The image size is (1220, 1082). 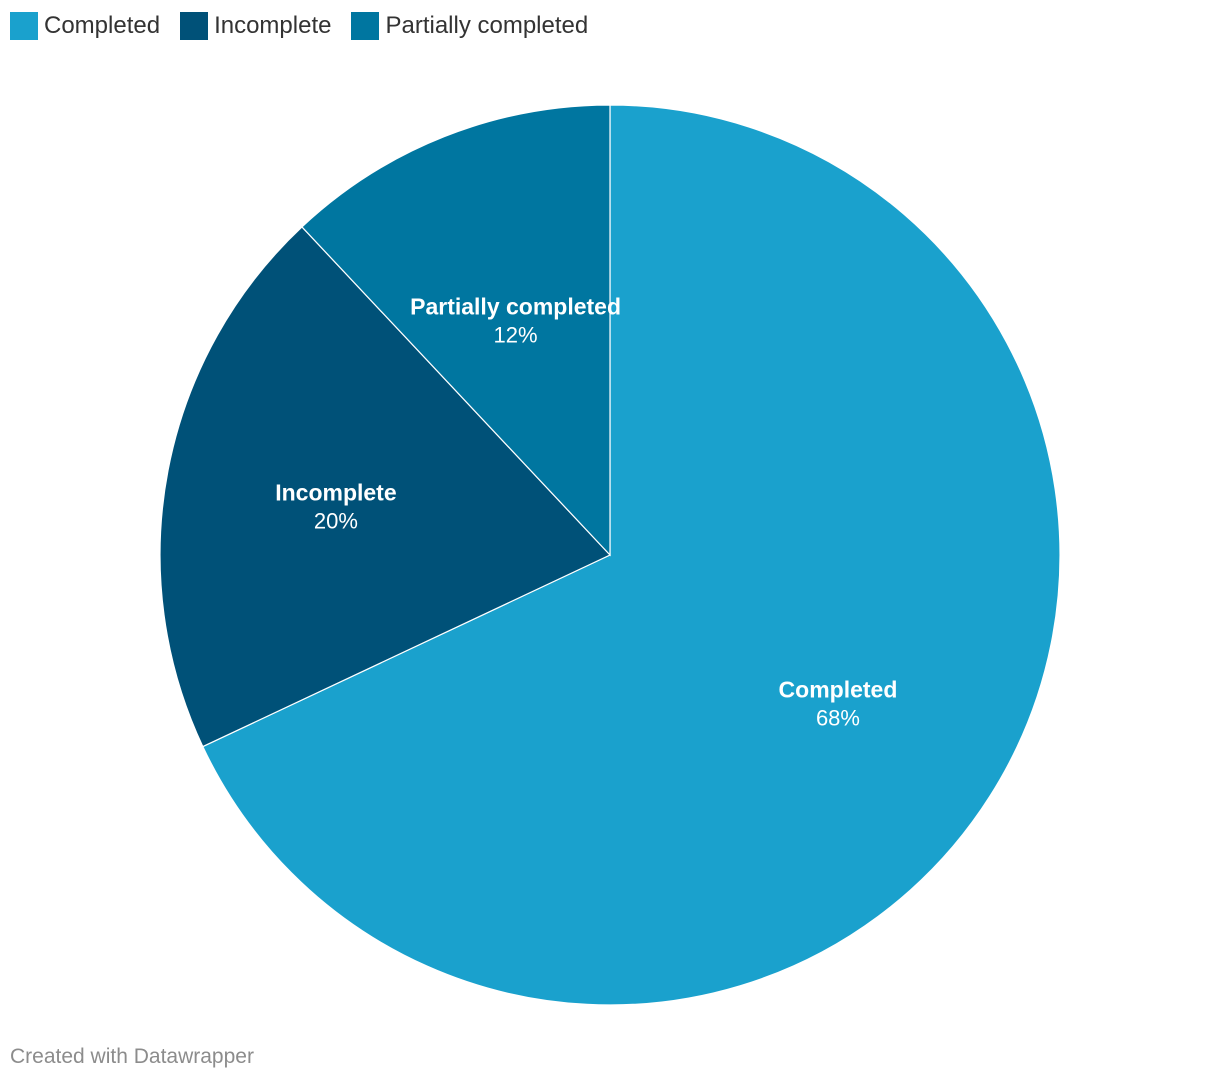 What do you see at coordinates (838, 718) in the screenshot?
I see `slice-value-completed: 68%` at bounding box center [838, 718].